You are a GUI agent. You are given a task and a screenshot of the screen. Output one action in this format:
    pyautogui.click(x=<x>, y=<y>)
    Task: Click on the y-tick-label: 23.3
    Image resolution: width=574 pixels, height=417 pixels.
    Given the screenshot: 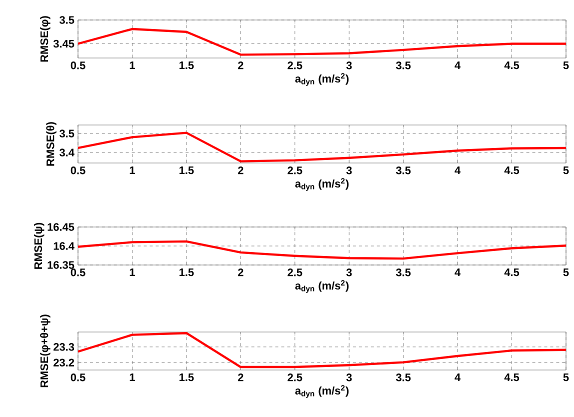 What is the action you would take?
    pyautogui.click(x=64, y=347)
    